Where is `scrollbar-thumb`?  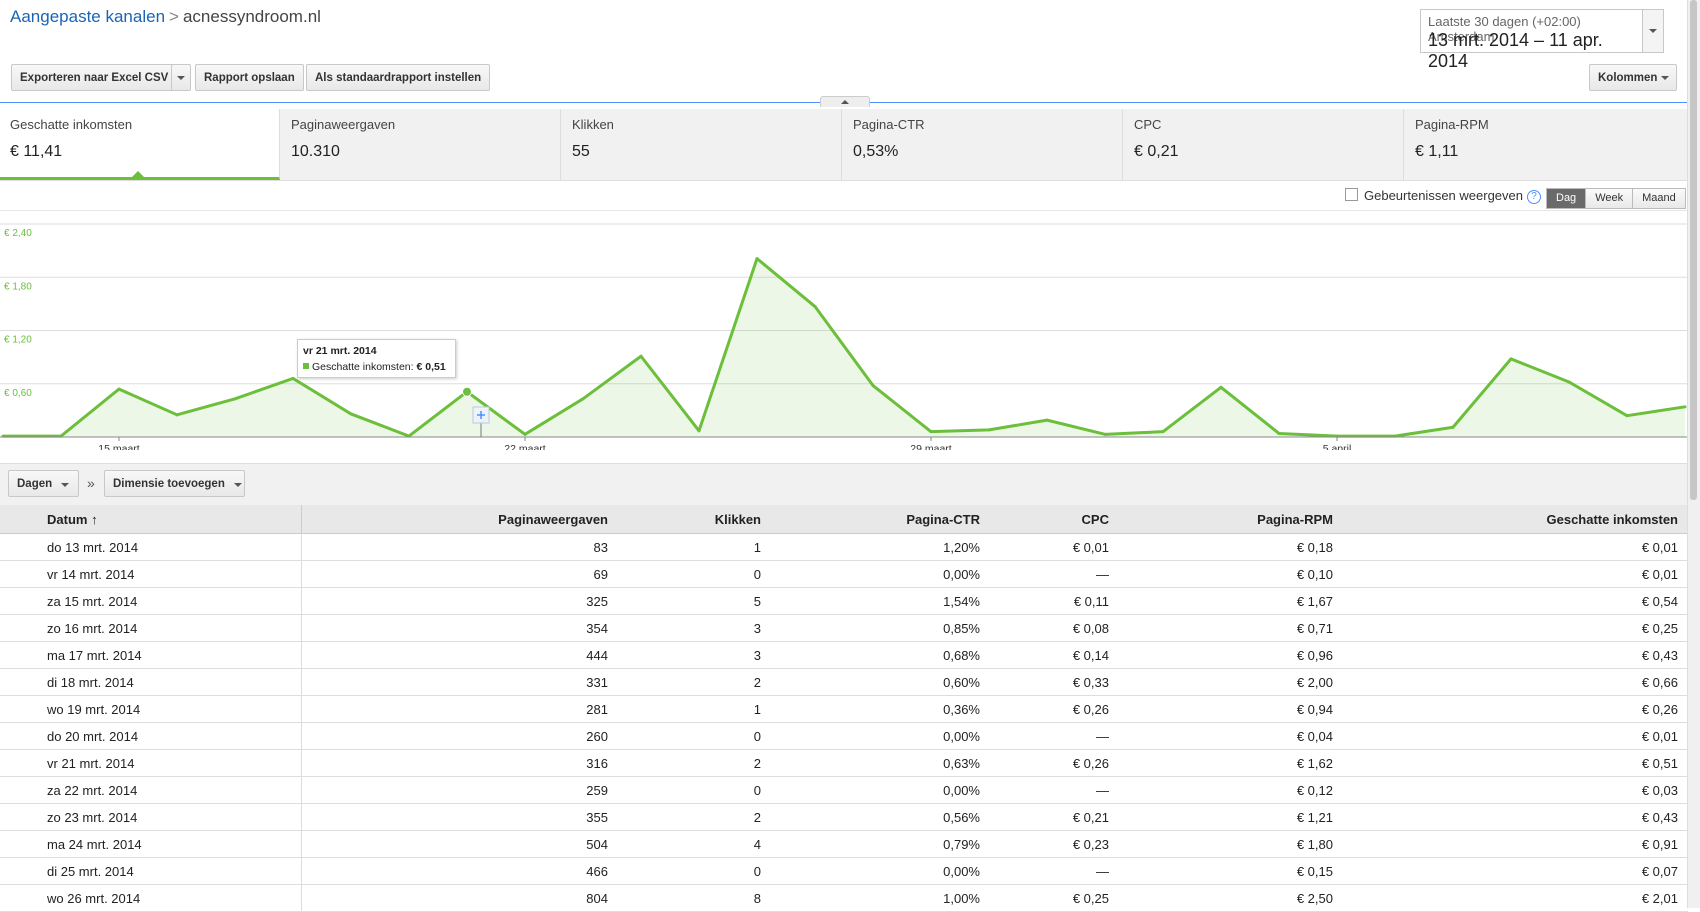
scrollbar-thumb is located at coordinates (1693, 250).